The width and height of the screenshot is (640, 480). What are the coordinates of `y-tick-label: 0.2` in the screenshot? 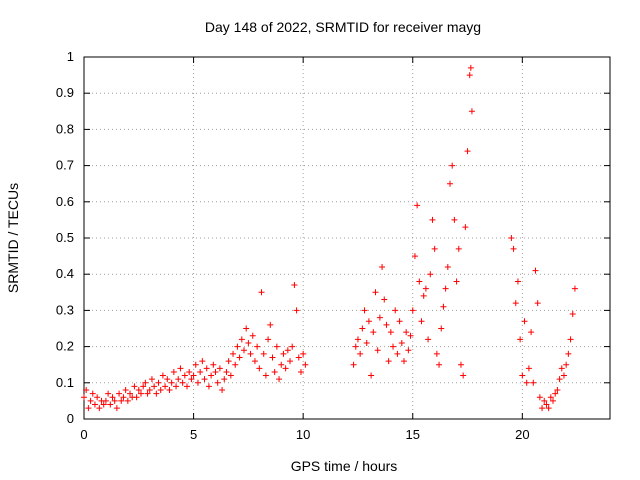 It's located at (65, 346).